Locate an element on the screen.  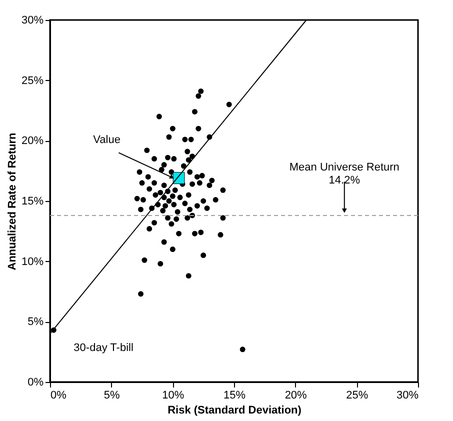
x-axis-title: Risk (Standard Deviation) is located at coordinates (235, 410).